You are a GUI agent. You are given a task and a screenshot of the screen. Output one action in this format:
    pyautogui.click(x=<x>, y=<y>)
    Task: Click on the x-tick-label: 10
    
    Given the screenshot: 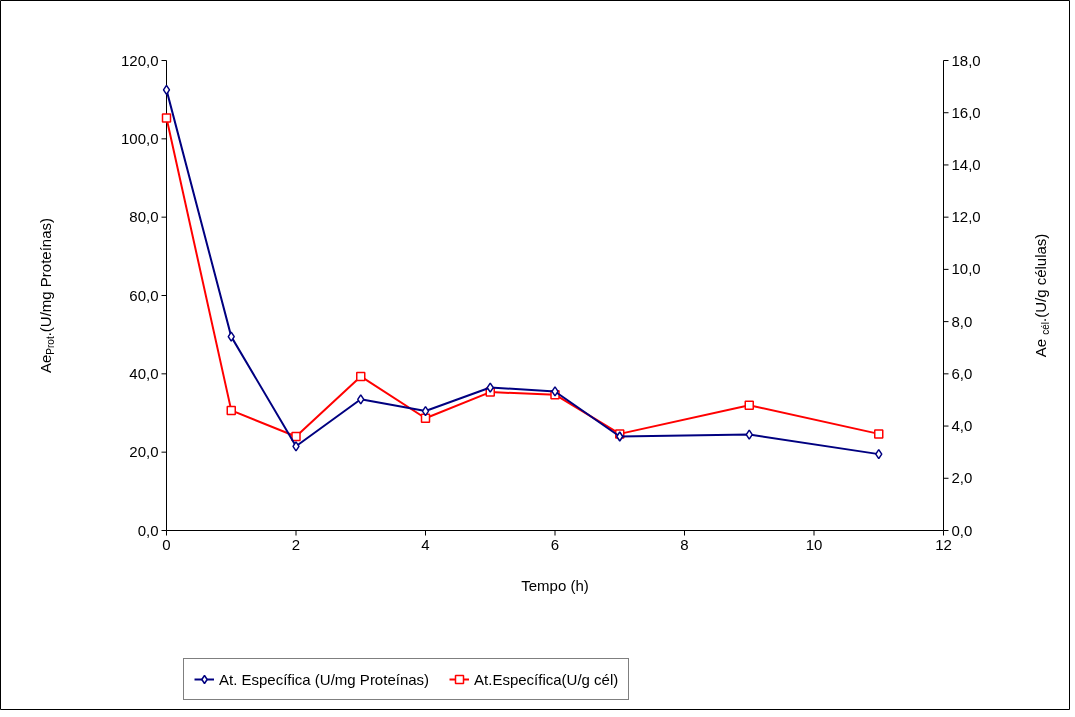 What is the action you would take?
    pyautogui.click(x=814, y=544)
    